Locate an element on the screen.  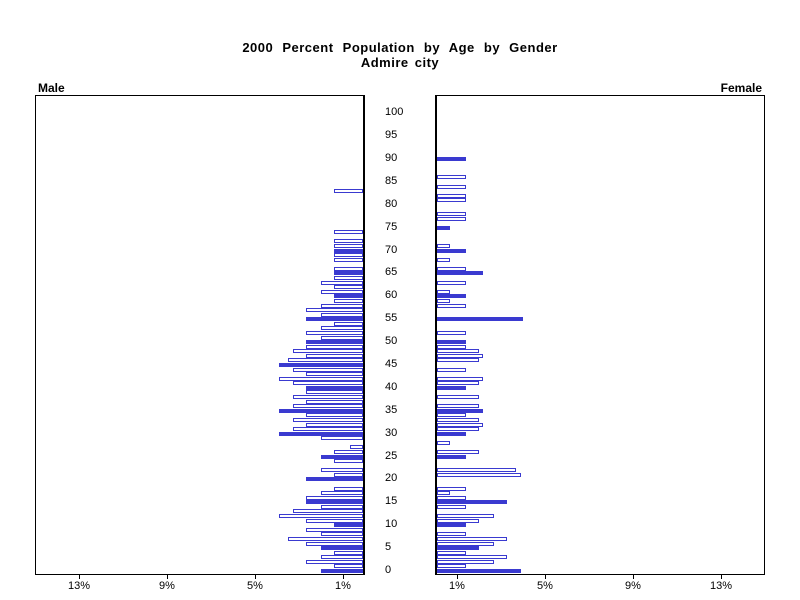
age-tick-label-75: 75 is located at coordinates (391, 226).